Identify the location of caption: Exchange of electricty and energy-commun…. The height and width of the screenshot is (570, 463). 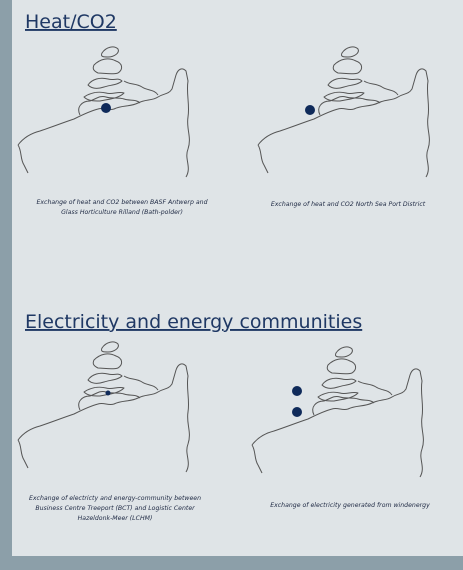
(115, 498).